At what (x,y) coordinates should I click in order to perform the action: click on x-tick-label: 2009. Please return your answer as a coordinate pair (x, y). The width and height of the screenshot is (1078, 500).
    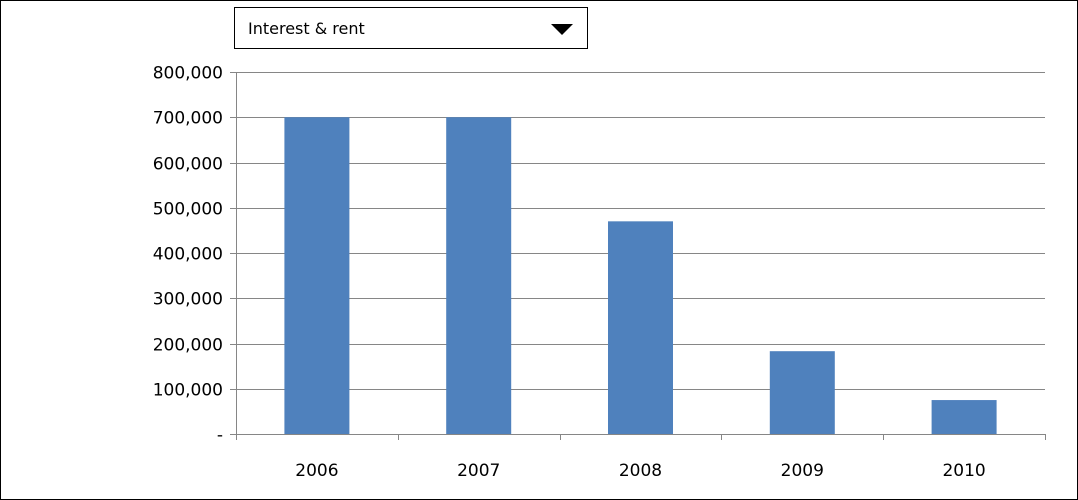
    Looking at the image, I should click on (802, 471).